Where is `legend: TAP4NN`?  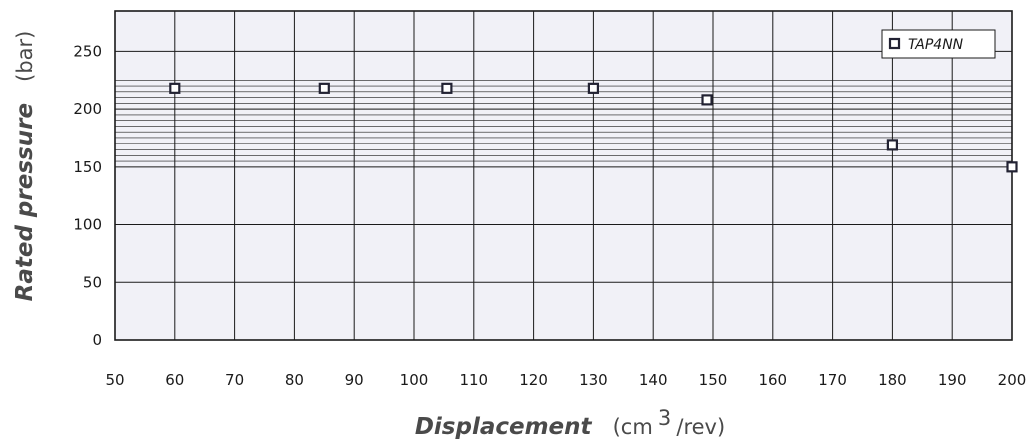
legend: TAP4NN is located at coordinates (938, 44).